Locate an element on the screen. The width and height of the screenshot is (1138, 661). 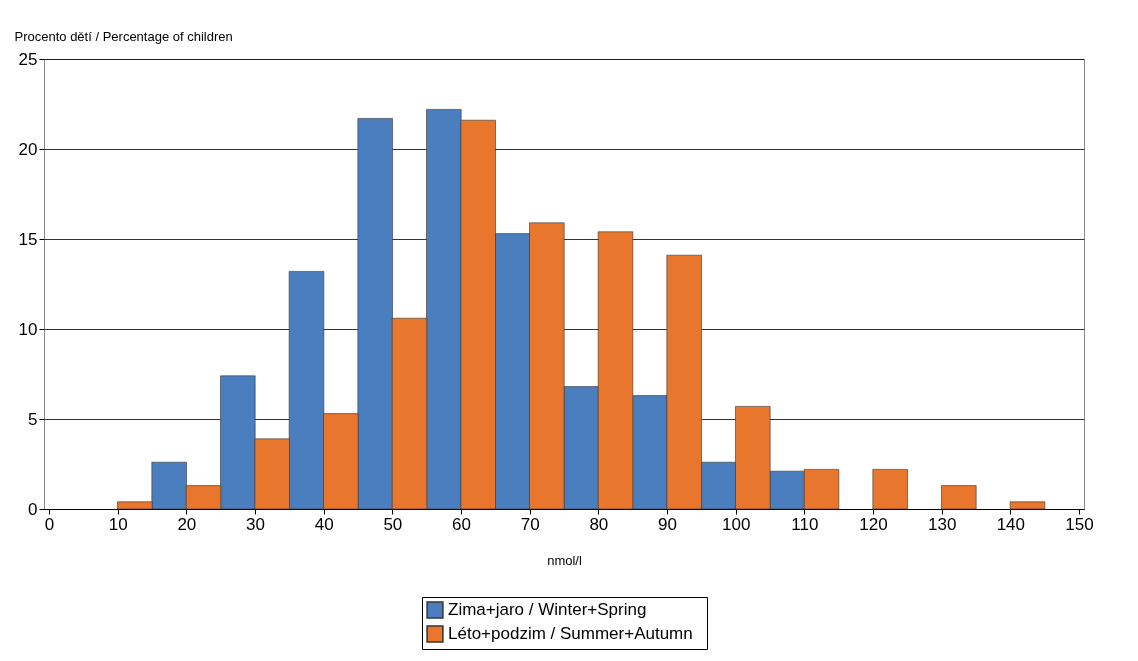
x-tick-label: 50 is located at coordinates (393, 524).